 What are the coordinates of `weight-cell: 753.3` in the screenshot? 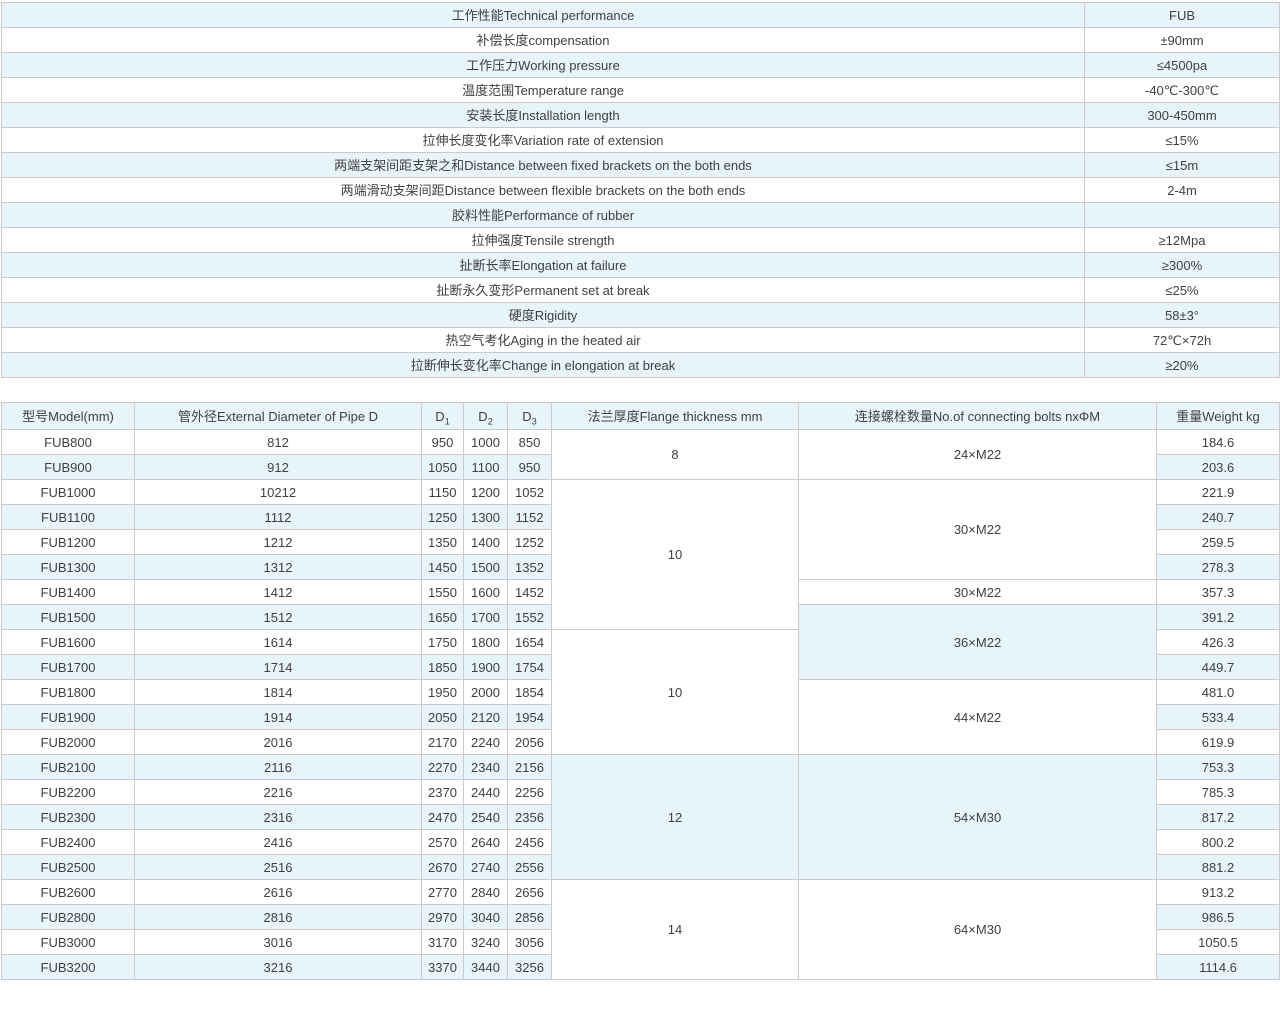 It's located at (1218, 767).